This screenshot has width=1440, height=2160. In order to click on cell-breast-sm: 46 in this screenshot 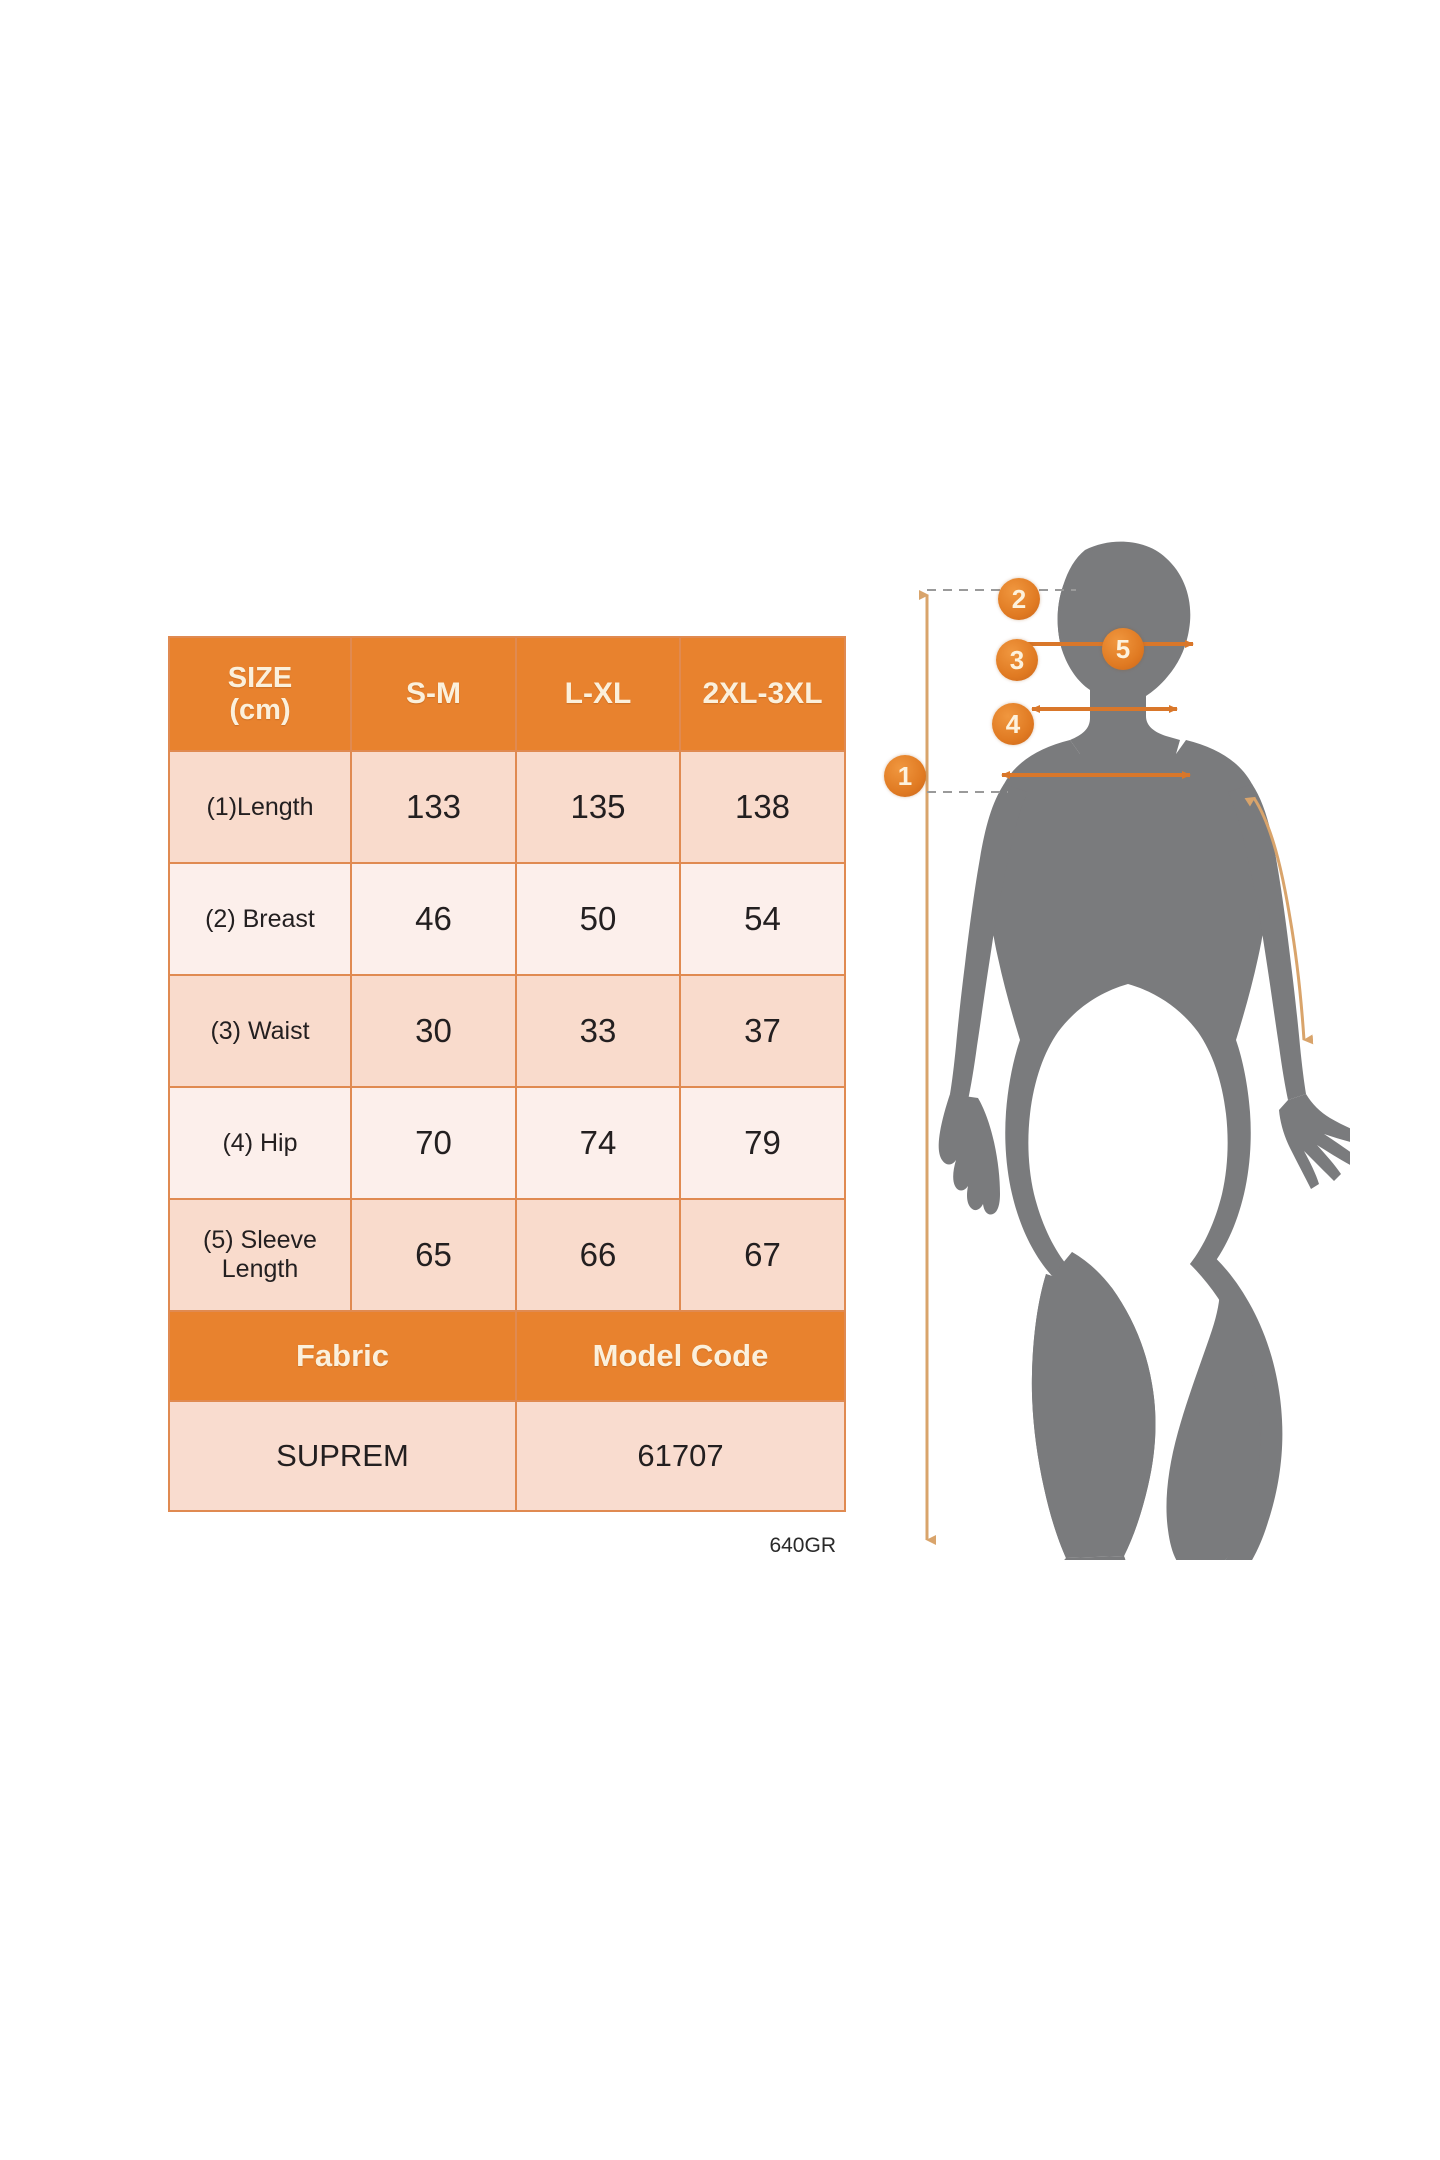, I will do `click(433, 919)`.